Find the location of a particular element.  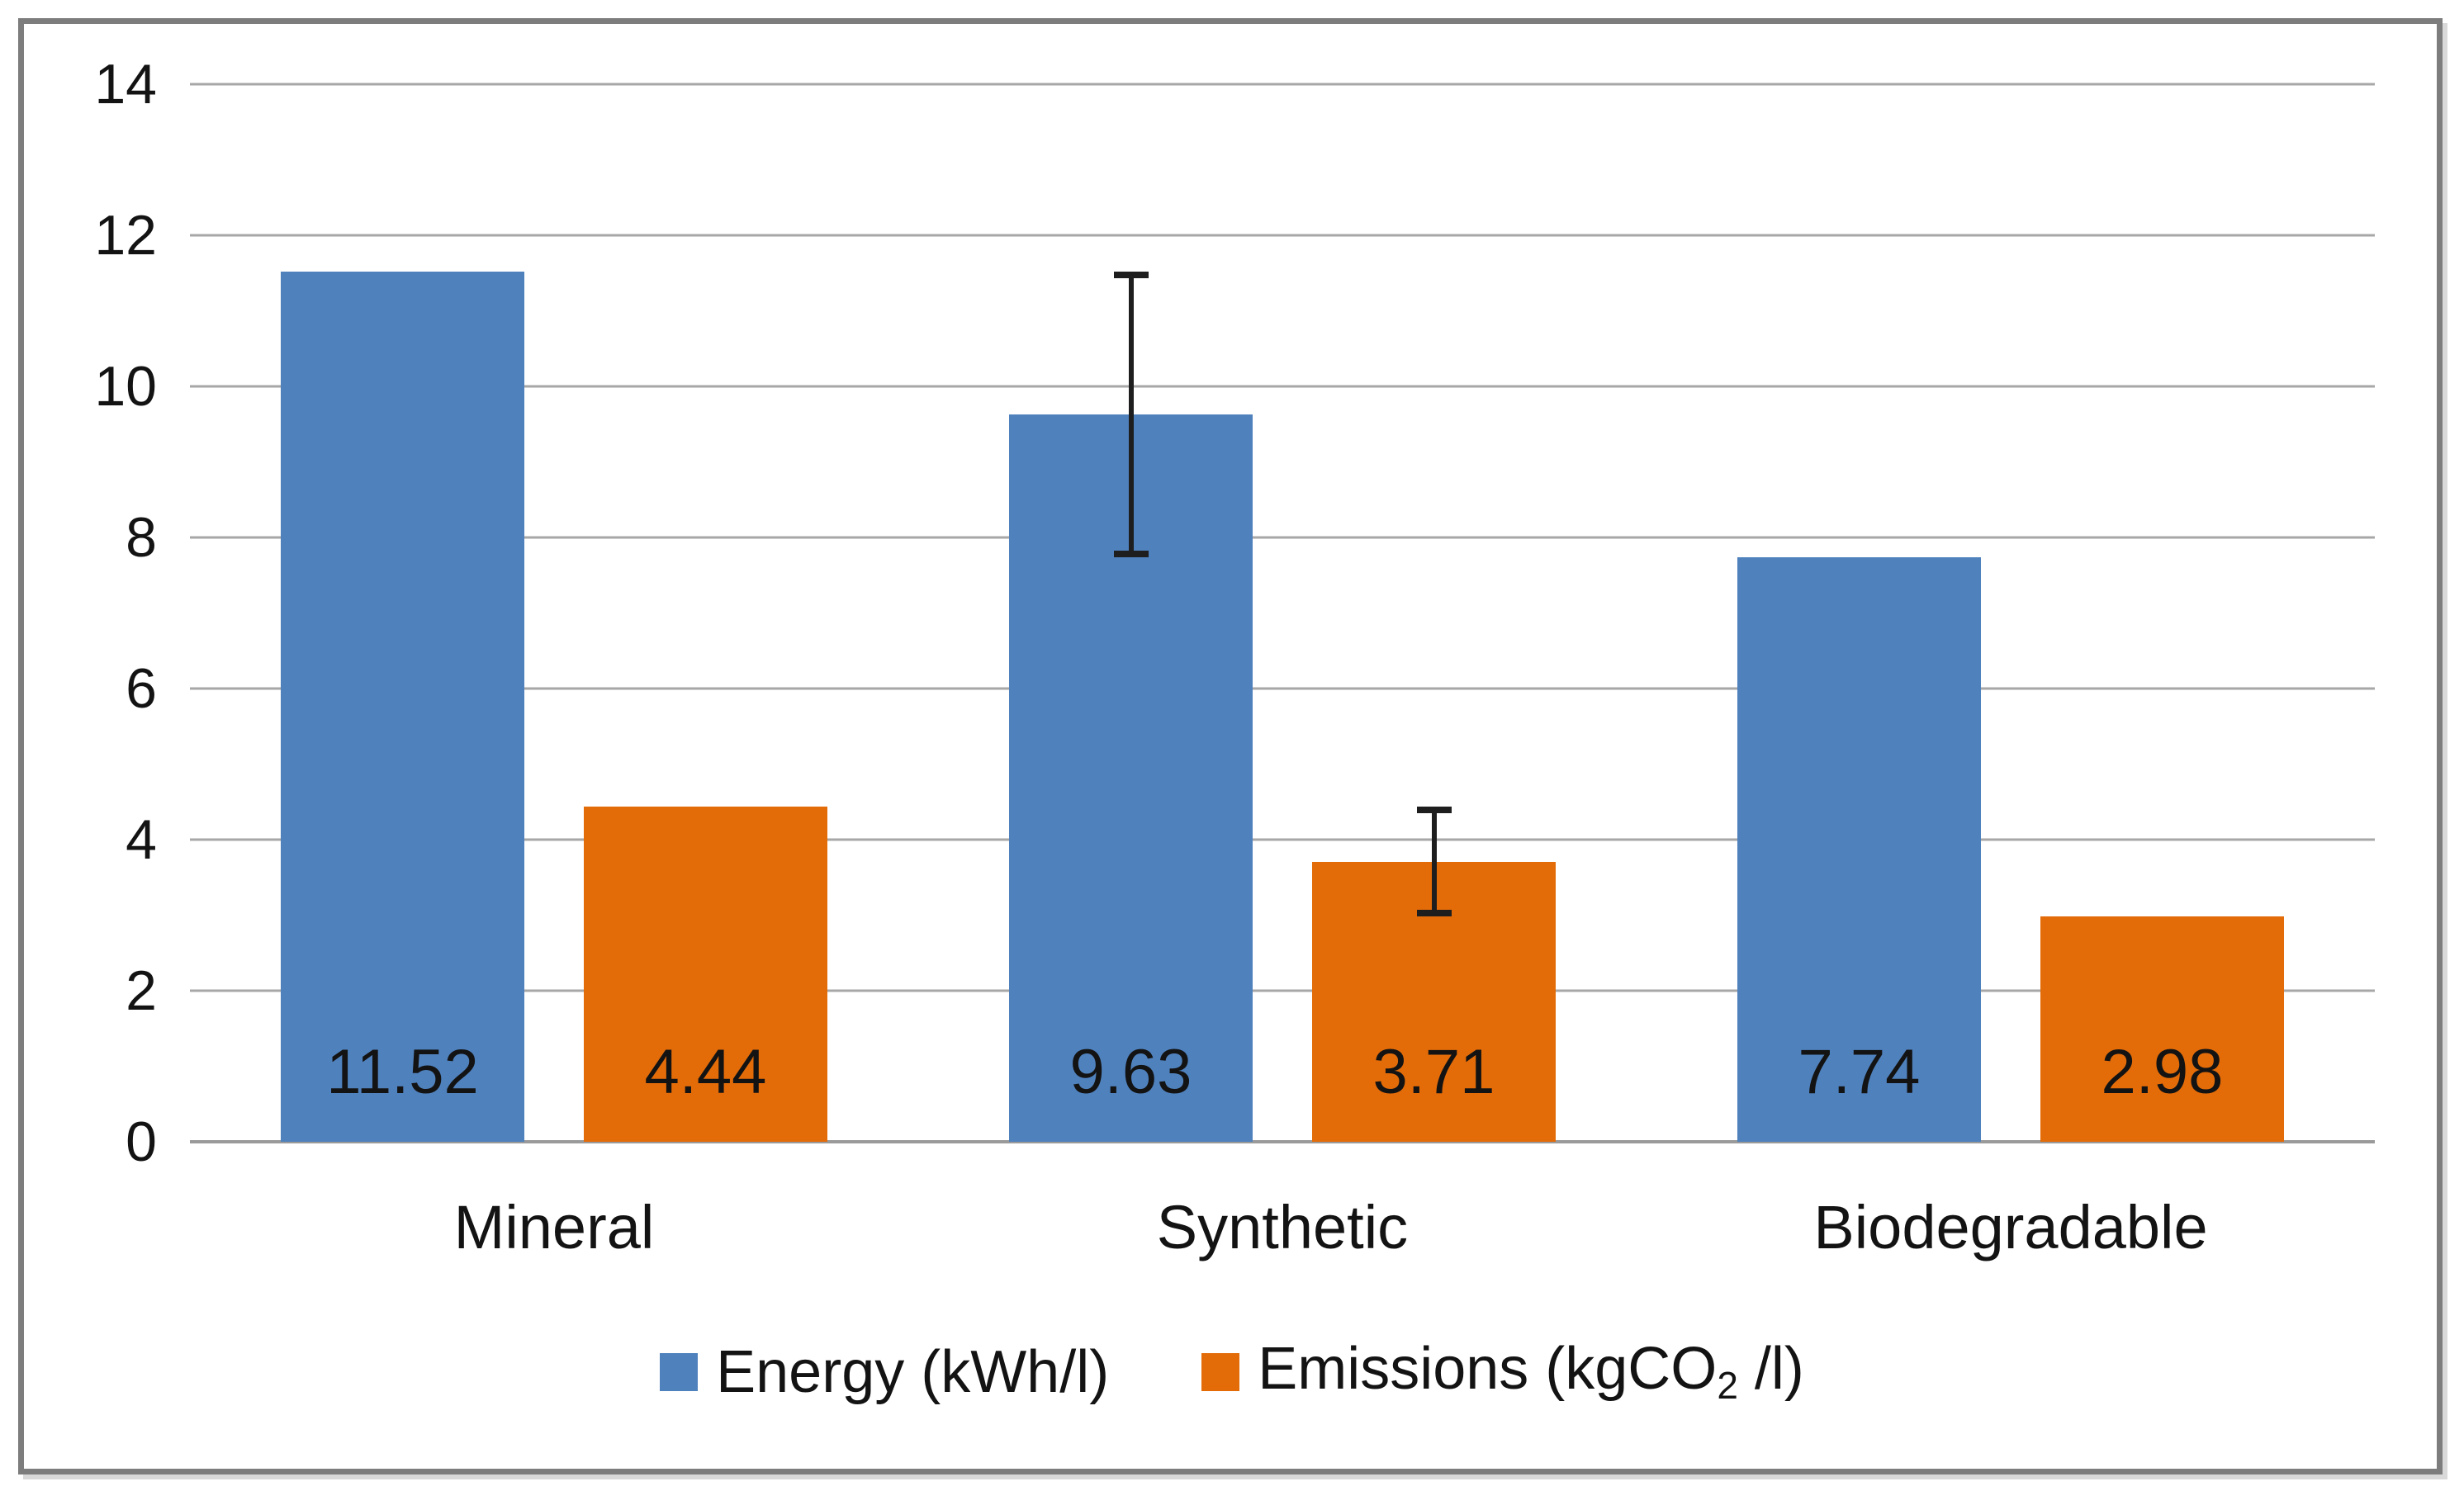

legend-item-energy: Energy (kWh/l) is located at coordinates (885, 1372).